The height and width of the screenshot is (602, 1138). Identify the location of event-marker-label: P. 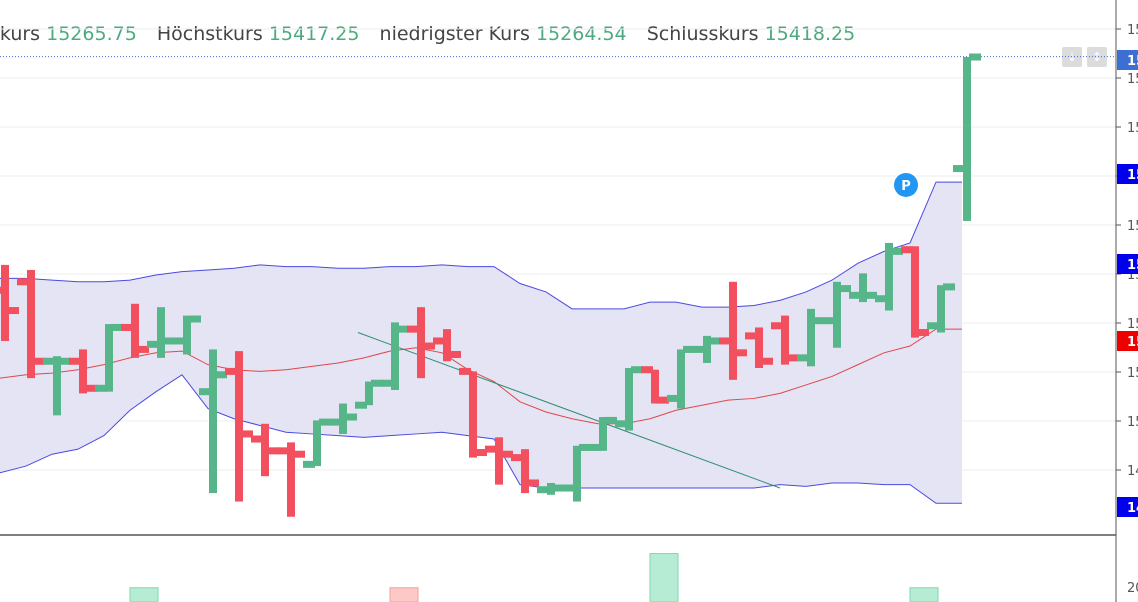
(906, 186).